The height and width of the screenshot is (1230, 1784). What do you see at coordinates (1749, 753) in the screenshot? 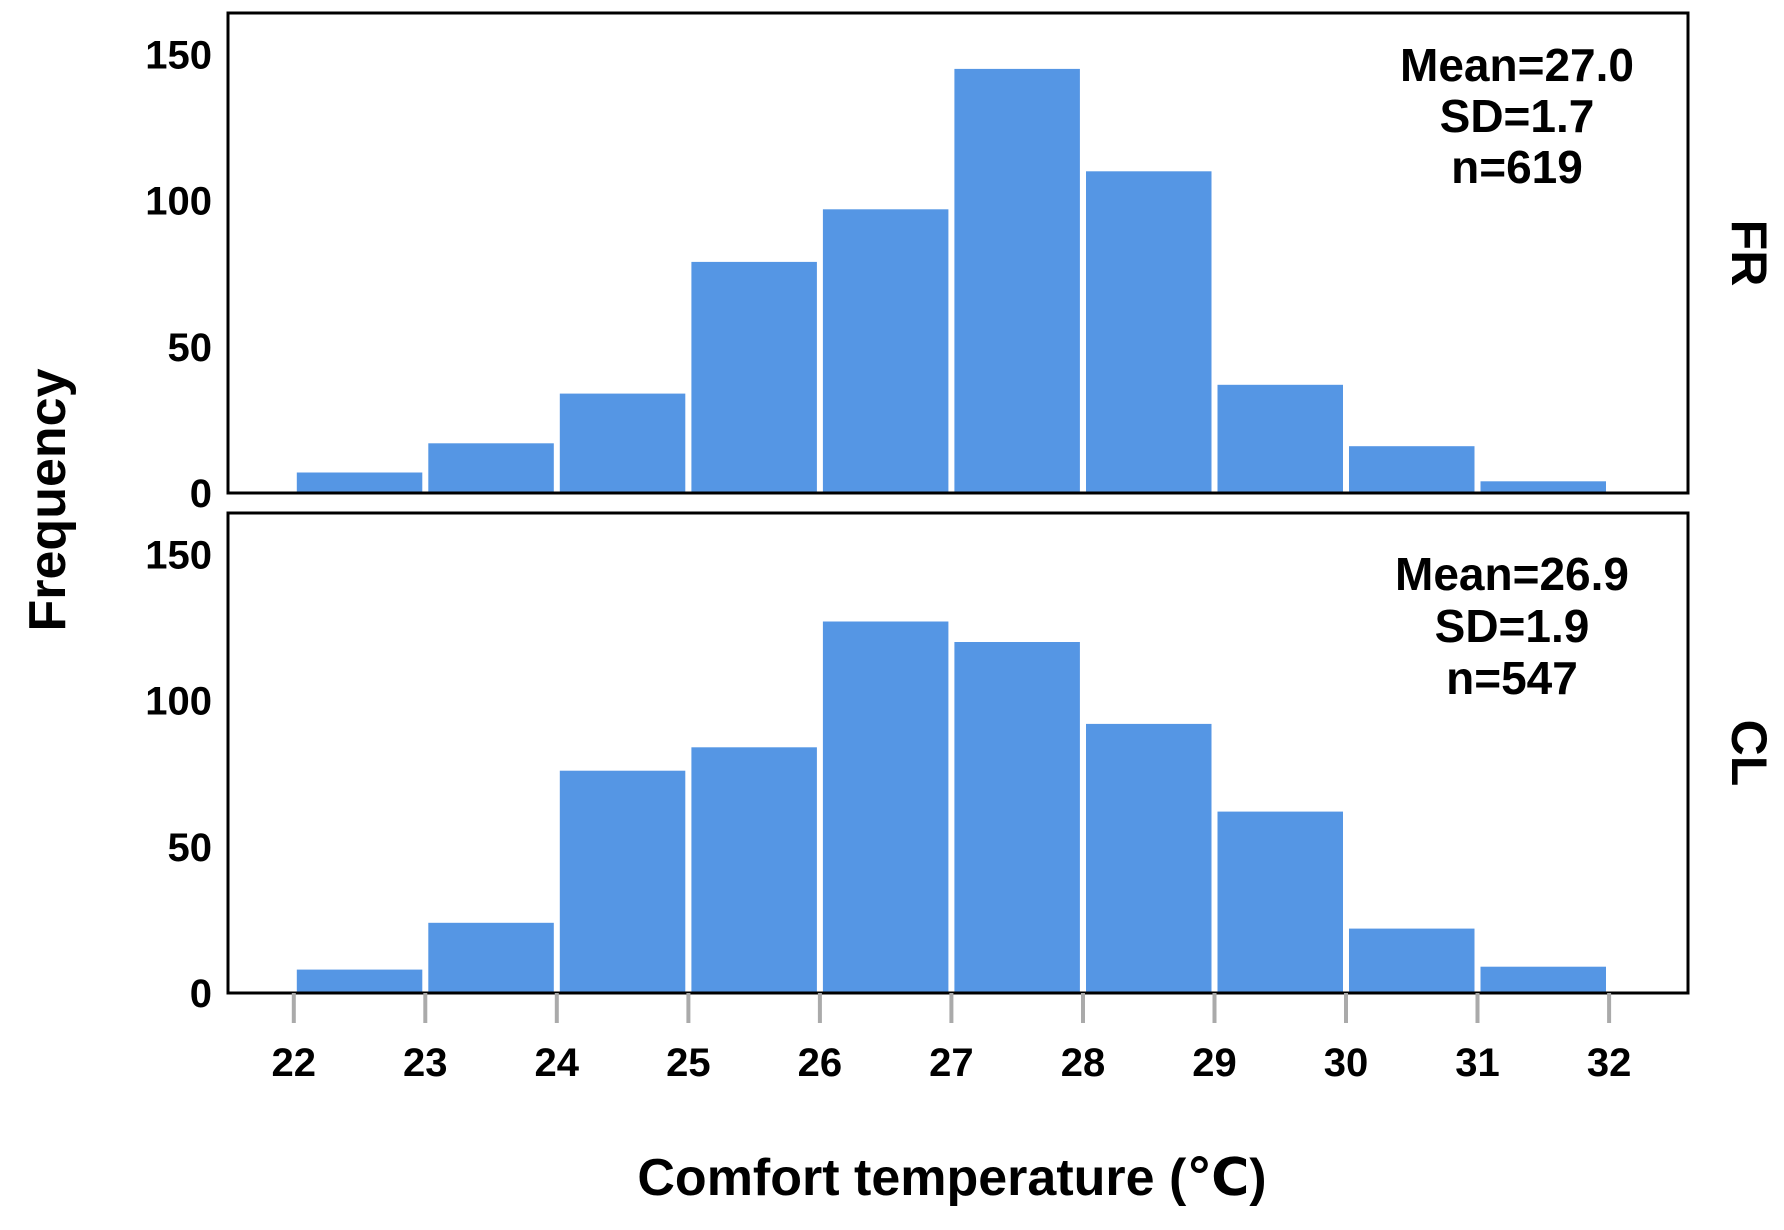
I see `panel-cl-facet-label: CL` at bounding box center [1749, 753].